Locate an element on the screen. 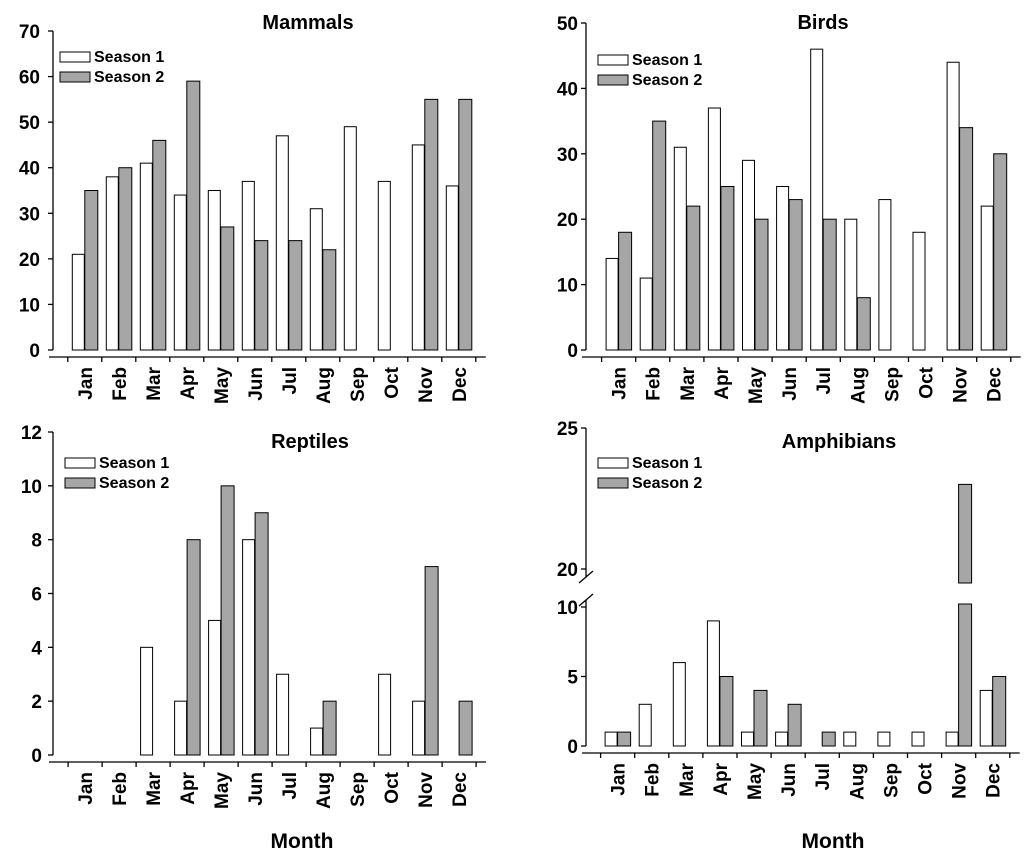  x-tick-label: Feb is located at coordinates (120, 384).